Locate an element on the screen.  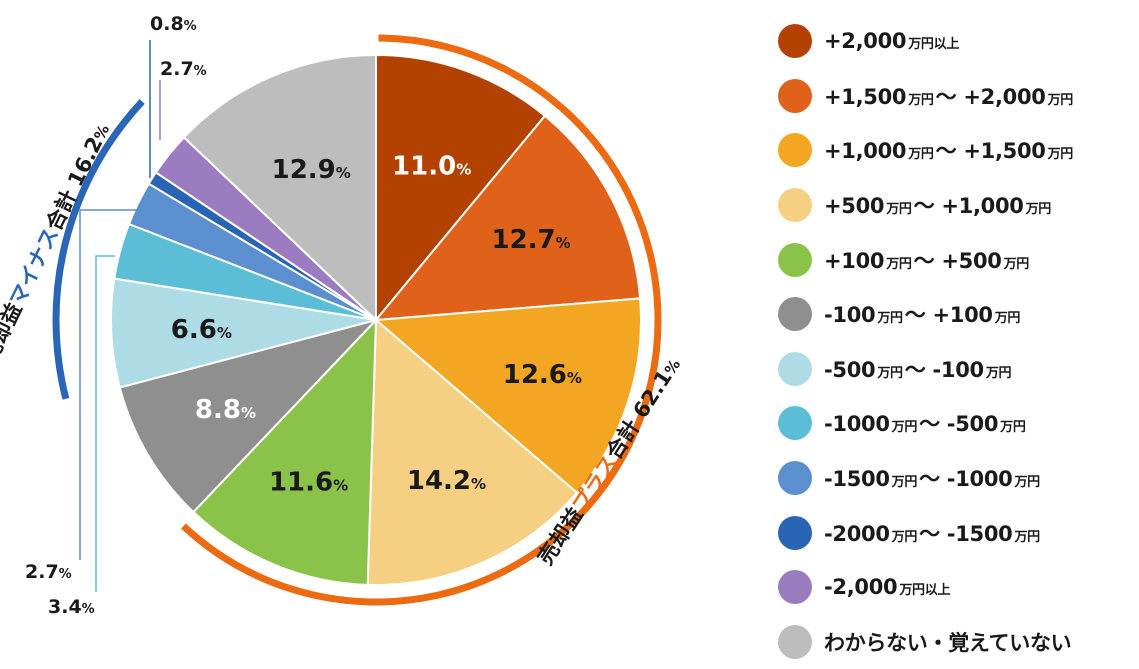
legend-item: わからない・覚えていない is located at coordinates (958, 642).